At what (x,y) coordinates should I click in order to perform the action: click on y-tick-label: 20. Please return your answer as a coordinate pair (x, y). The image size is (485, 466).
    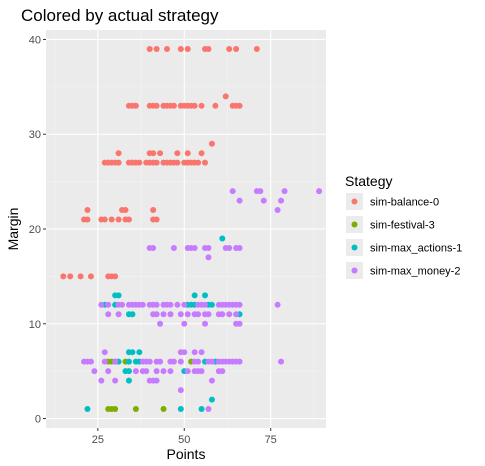
    Looking at the image, I should click on (35, 230).